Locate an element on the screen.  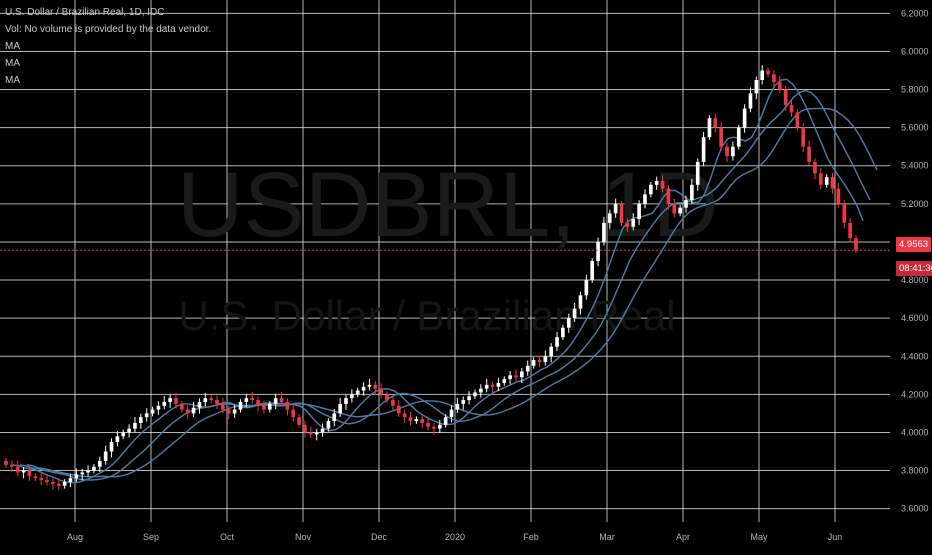
time-axis: Aug Sep Oct Nov Dec 2020 Feb Mar Apr May Jun is located at coordinates (454, 537).